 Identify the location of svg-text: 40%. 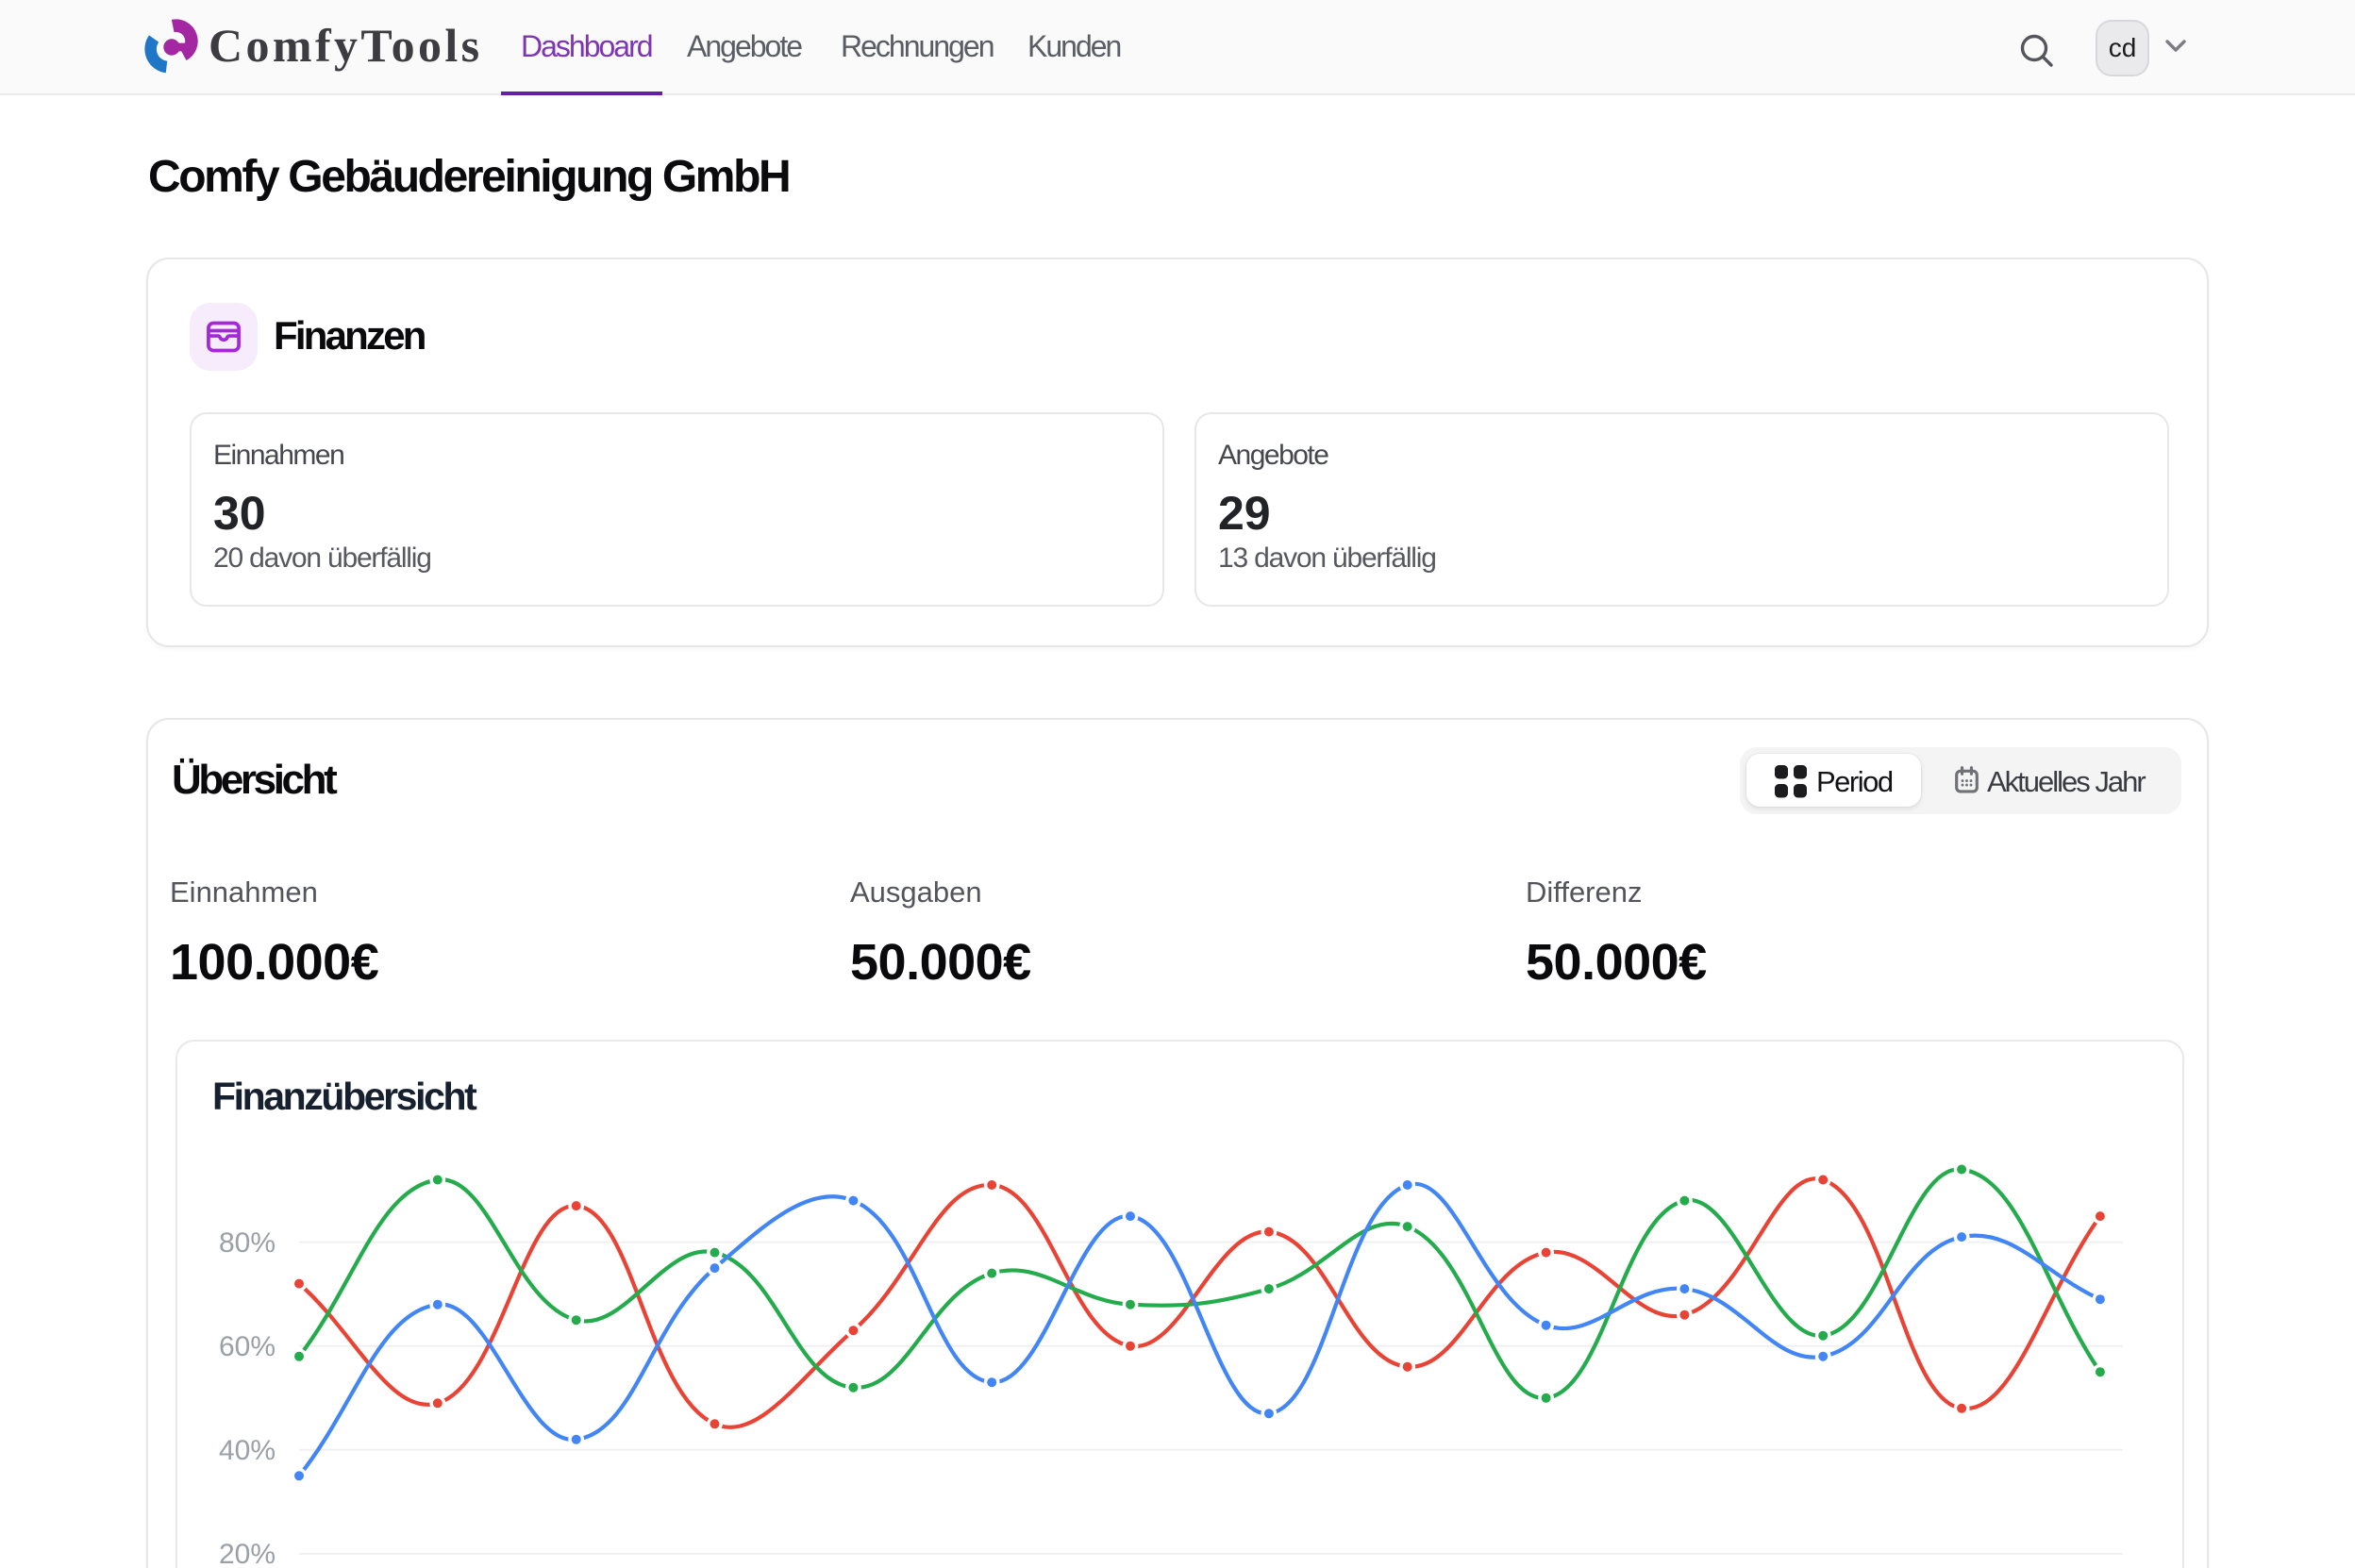
(248, 1450).